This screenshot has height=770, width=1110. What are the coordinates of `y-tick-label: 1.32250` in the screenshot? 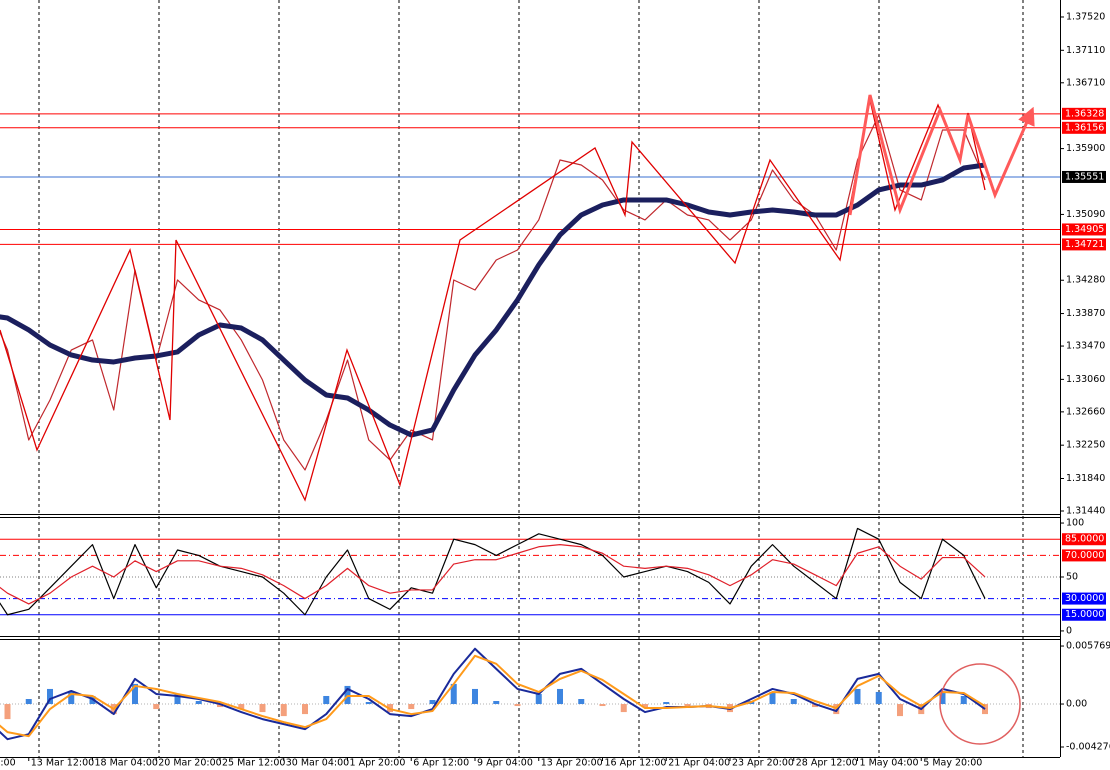 It's located at (1085, 445).